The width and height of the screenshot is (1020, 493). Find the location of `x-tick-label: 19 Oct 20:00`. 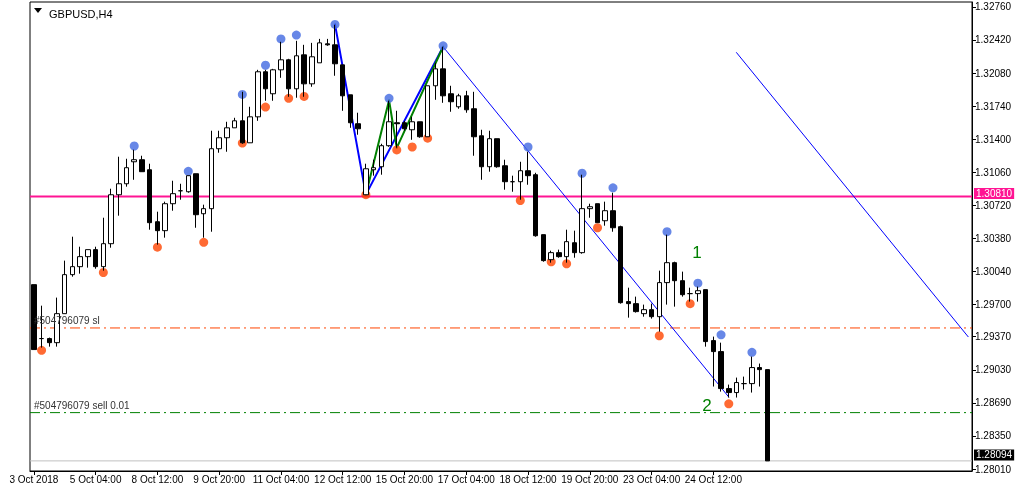

x-tick-label: 19 Oct 20:00 is located at coordinates (590, 479).